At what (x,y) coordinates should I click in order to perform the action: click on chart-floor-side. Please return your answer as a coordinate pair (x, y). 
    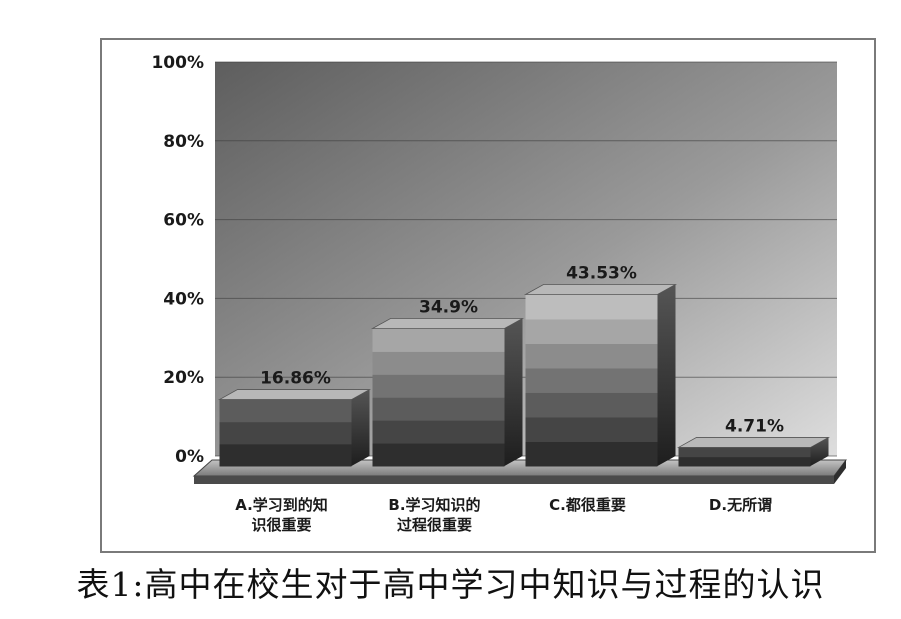
    Looking at the image, I should click on (840, 472).